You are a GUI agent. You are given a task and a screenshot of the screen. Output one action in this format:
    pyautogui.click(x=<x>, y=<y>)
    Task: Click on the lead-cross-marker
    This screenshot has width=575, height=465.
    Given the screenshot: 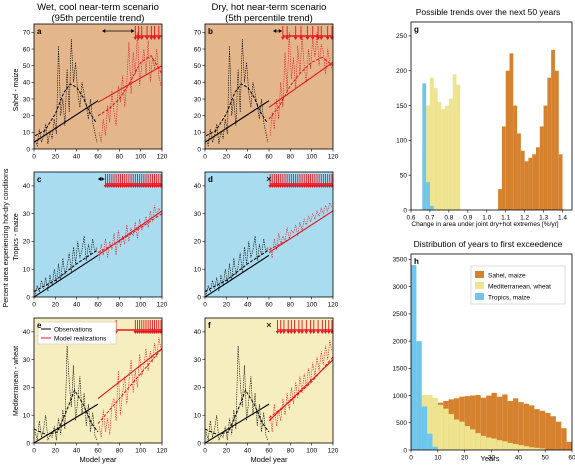 What is the action you would take?
    pyautogui.click(x=269, y=325)
    